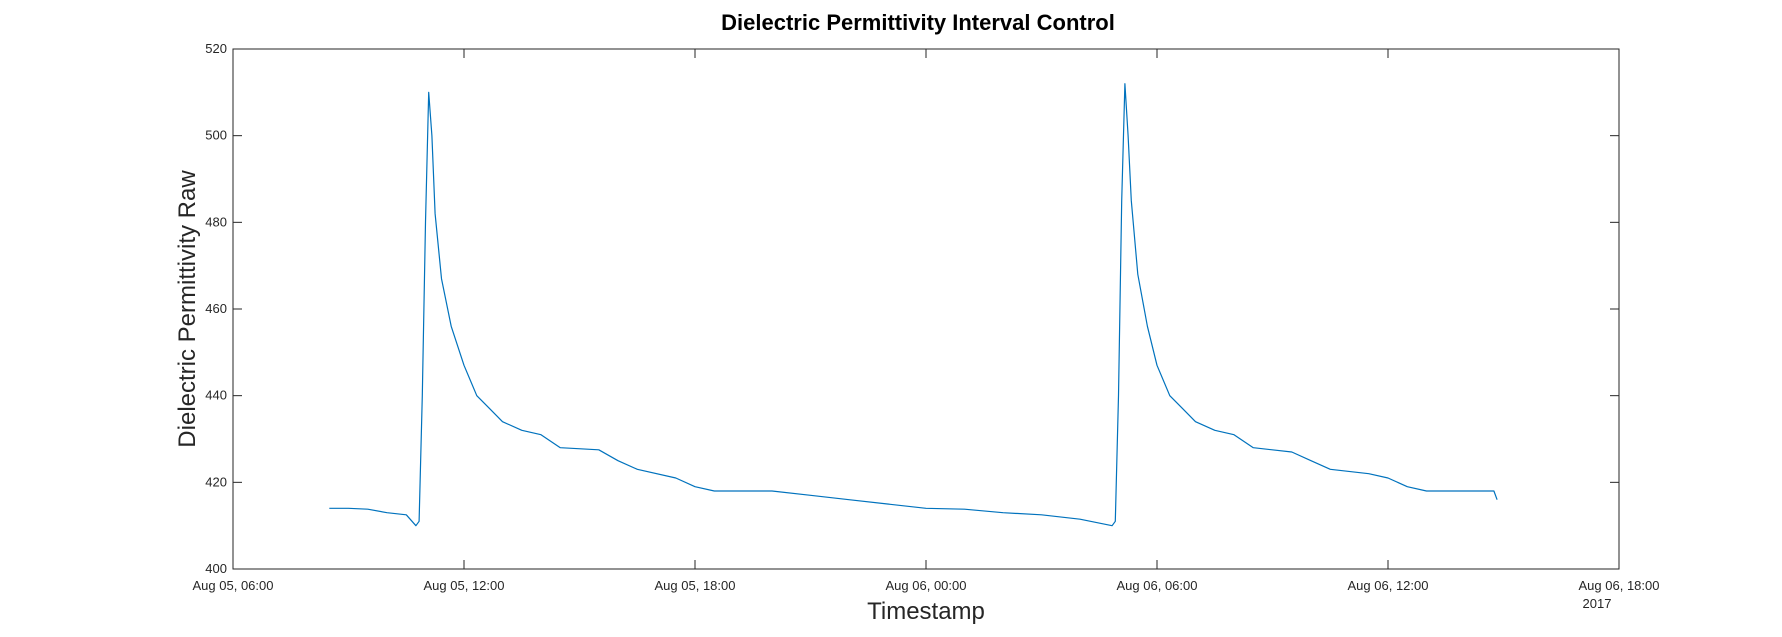 The height and width of the screenshot is (637, 1782). I want to click on y-tick-label: 520, so click(216, 48).